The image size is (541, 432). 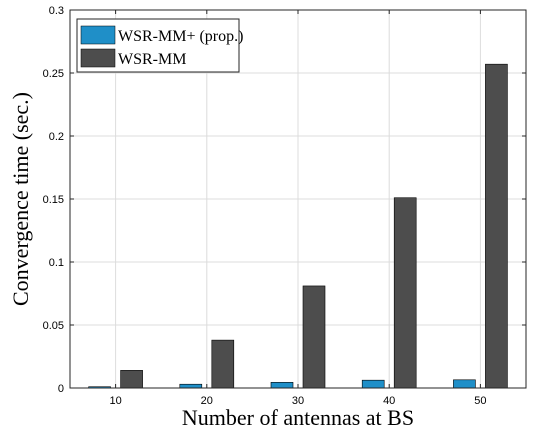 What do you see at coordinates (298, 417) in the screenshot?
I see `x-axis-label: Number of antennas at BS` at bounding box center [298, 417].